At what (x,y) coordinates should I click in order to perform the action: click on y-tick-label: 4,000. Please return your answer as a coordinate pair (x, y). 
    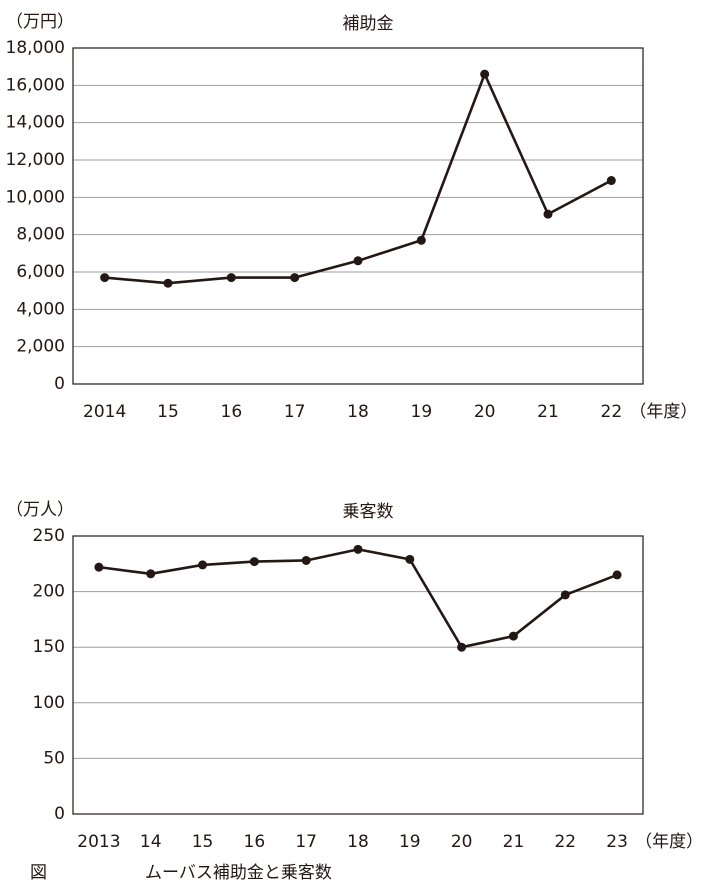
    Looking at the image, I should click on (40, 309).